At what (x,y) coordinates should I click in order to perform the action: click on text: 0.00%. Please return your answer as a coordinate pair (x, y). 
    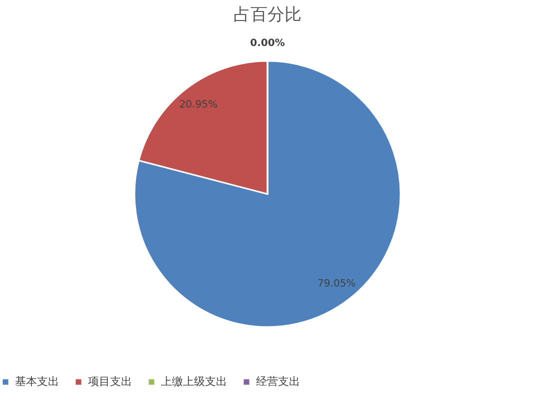
    Looking at the image, I should click on (267, 43).